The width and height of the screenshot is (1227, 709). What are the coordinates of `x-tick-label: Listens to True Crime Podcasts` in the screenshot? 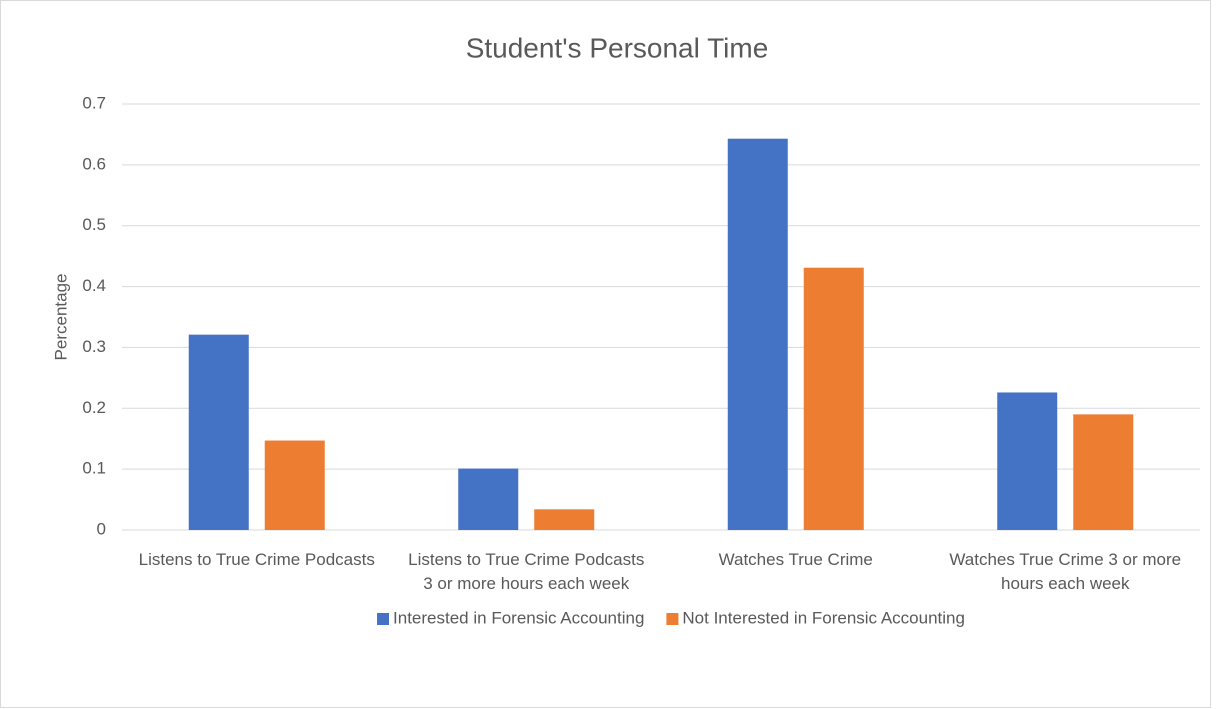 It's located at (256, 559).